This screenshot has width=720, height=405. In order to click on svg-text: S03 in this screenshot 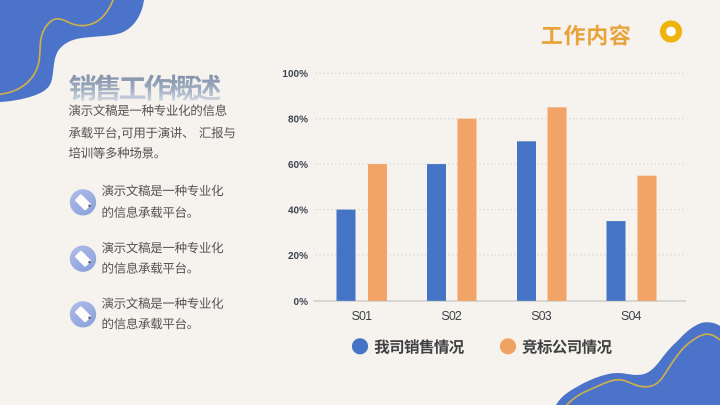, I will do `click(541, 316)`.